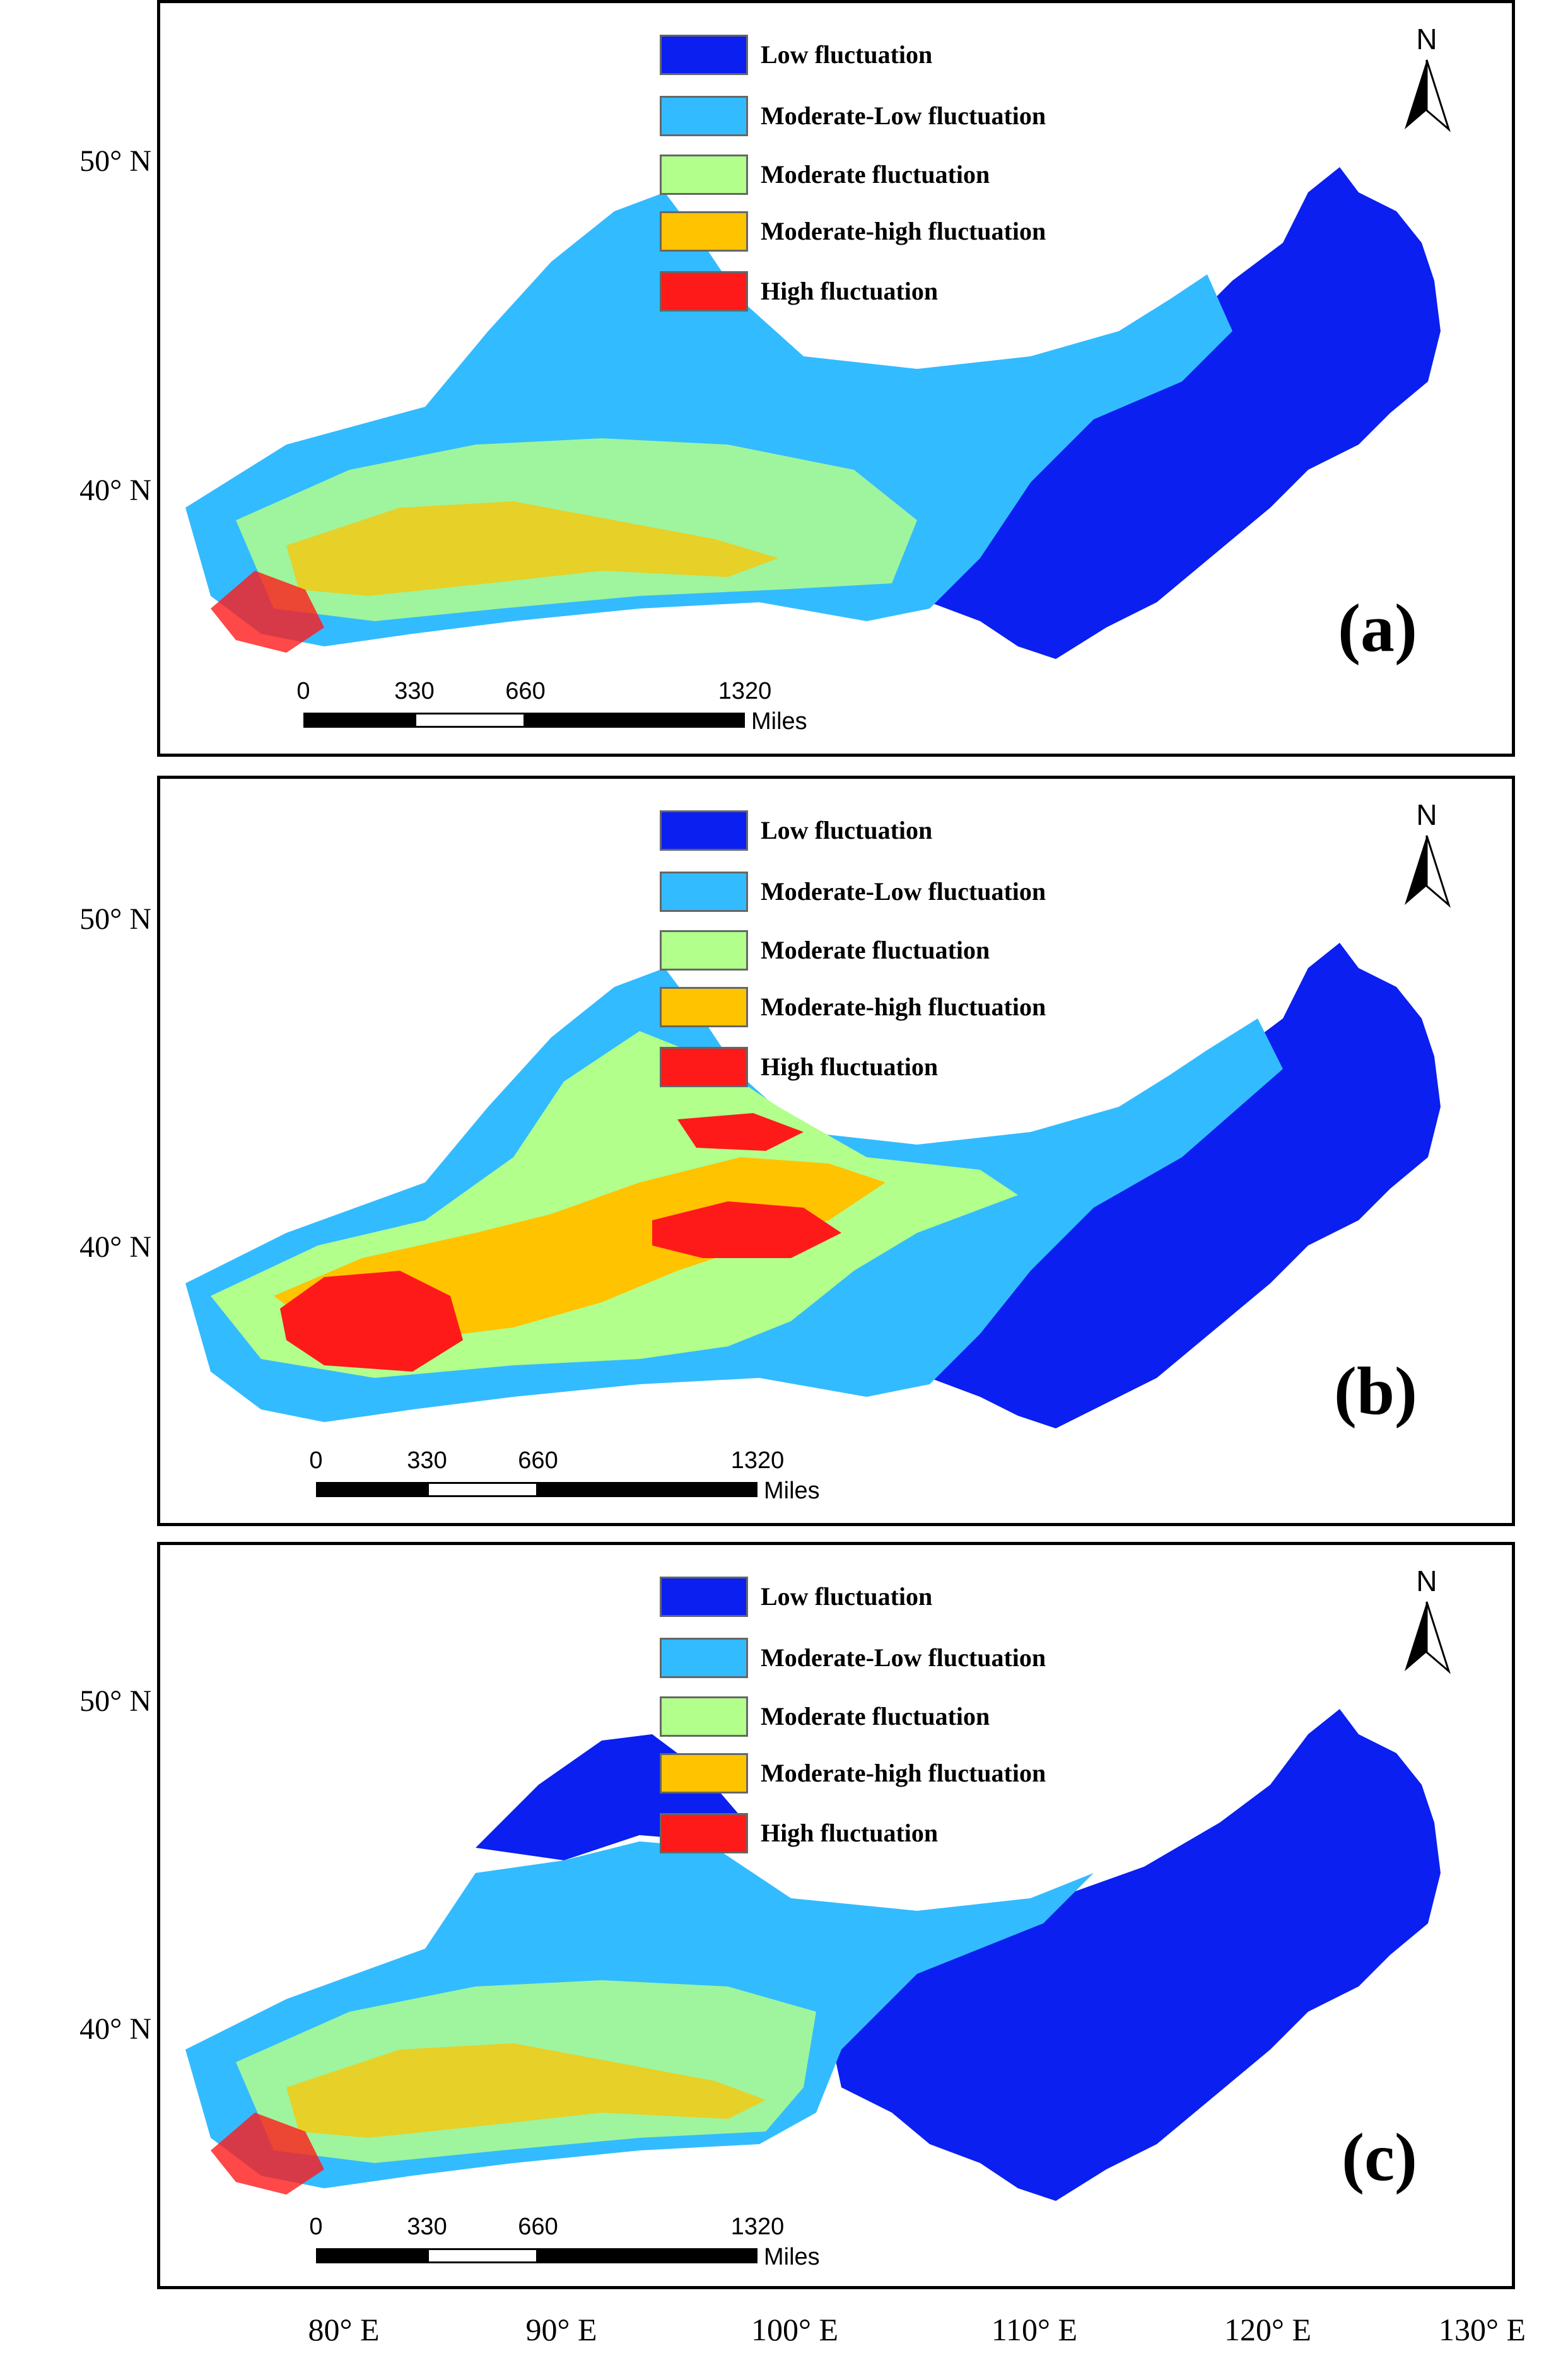 Image resolution: width=1556 pixels, height=2380 pixels. I want to click on panel-label: (a), so click(1377, 628).